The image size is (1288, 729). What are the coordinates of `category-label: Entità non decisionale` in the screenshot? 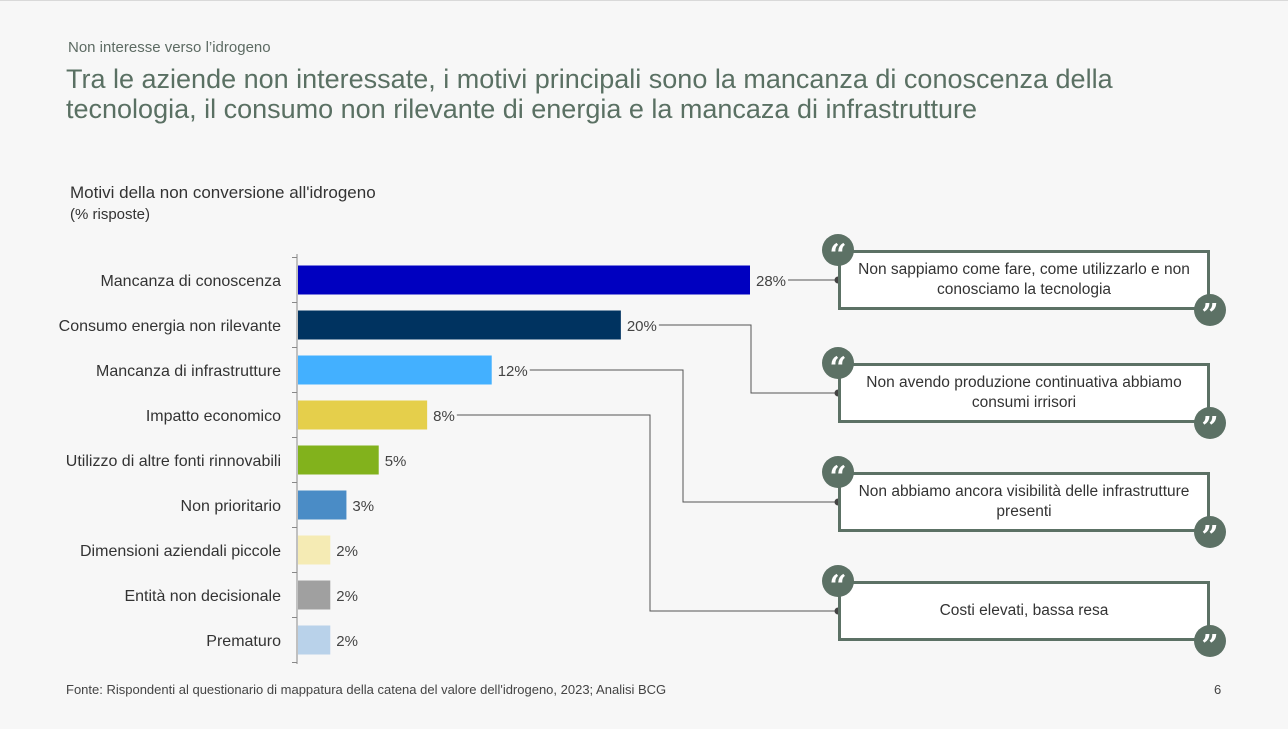 It's located at (202, 596).